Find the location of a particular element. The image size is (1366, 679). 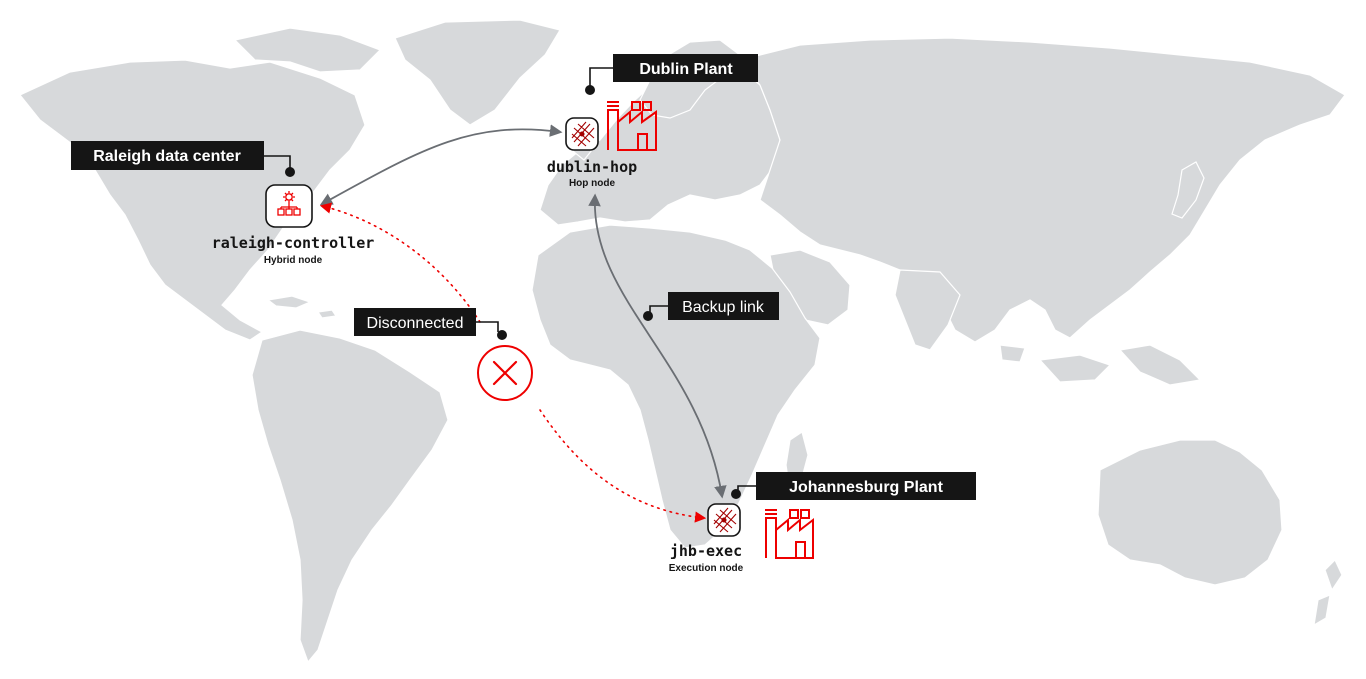

new-zealand-landmass is located at coordinates (1328, 592).